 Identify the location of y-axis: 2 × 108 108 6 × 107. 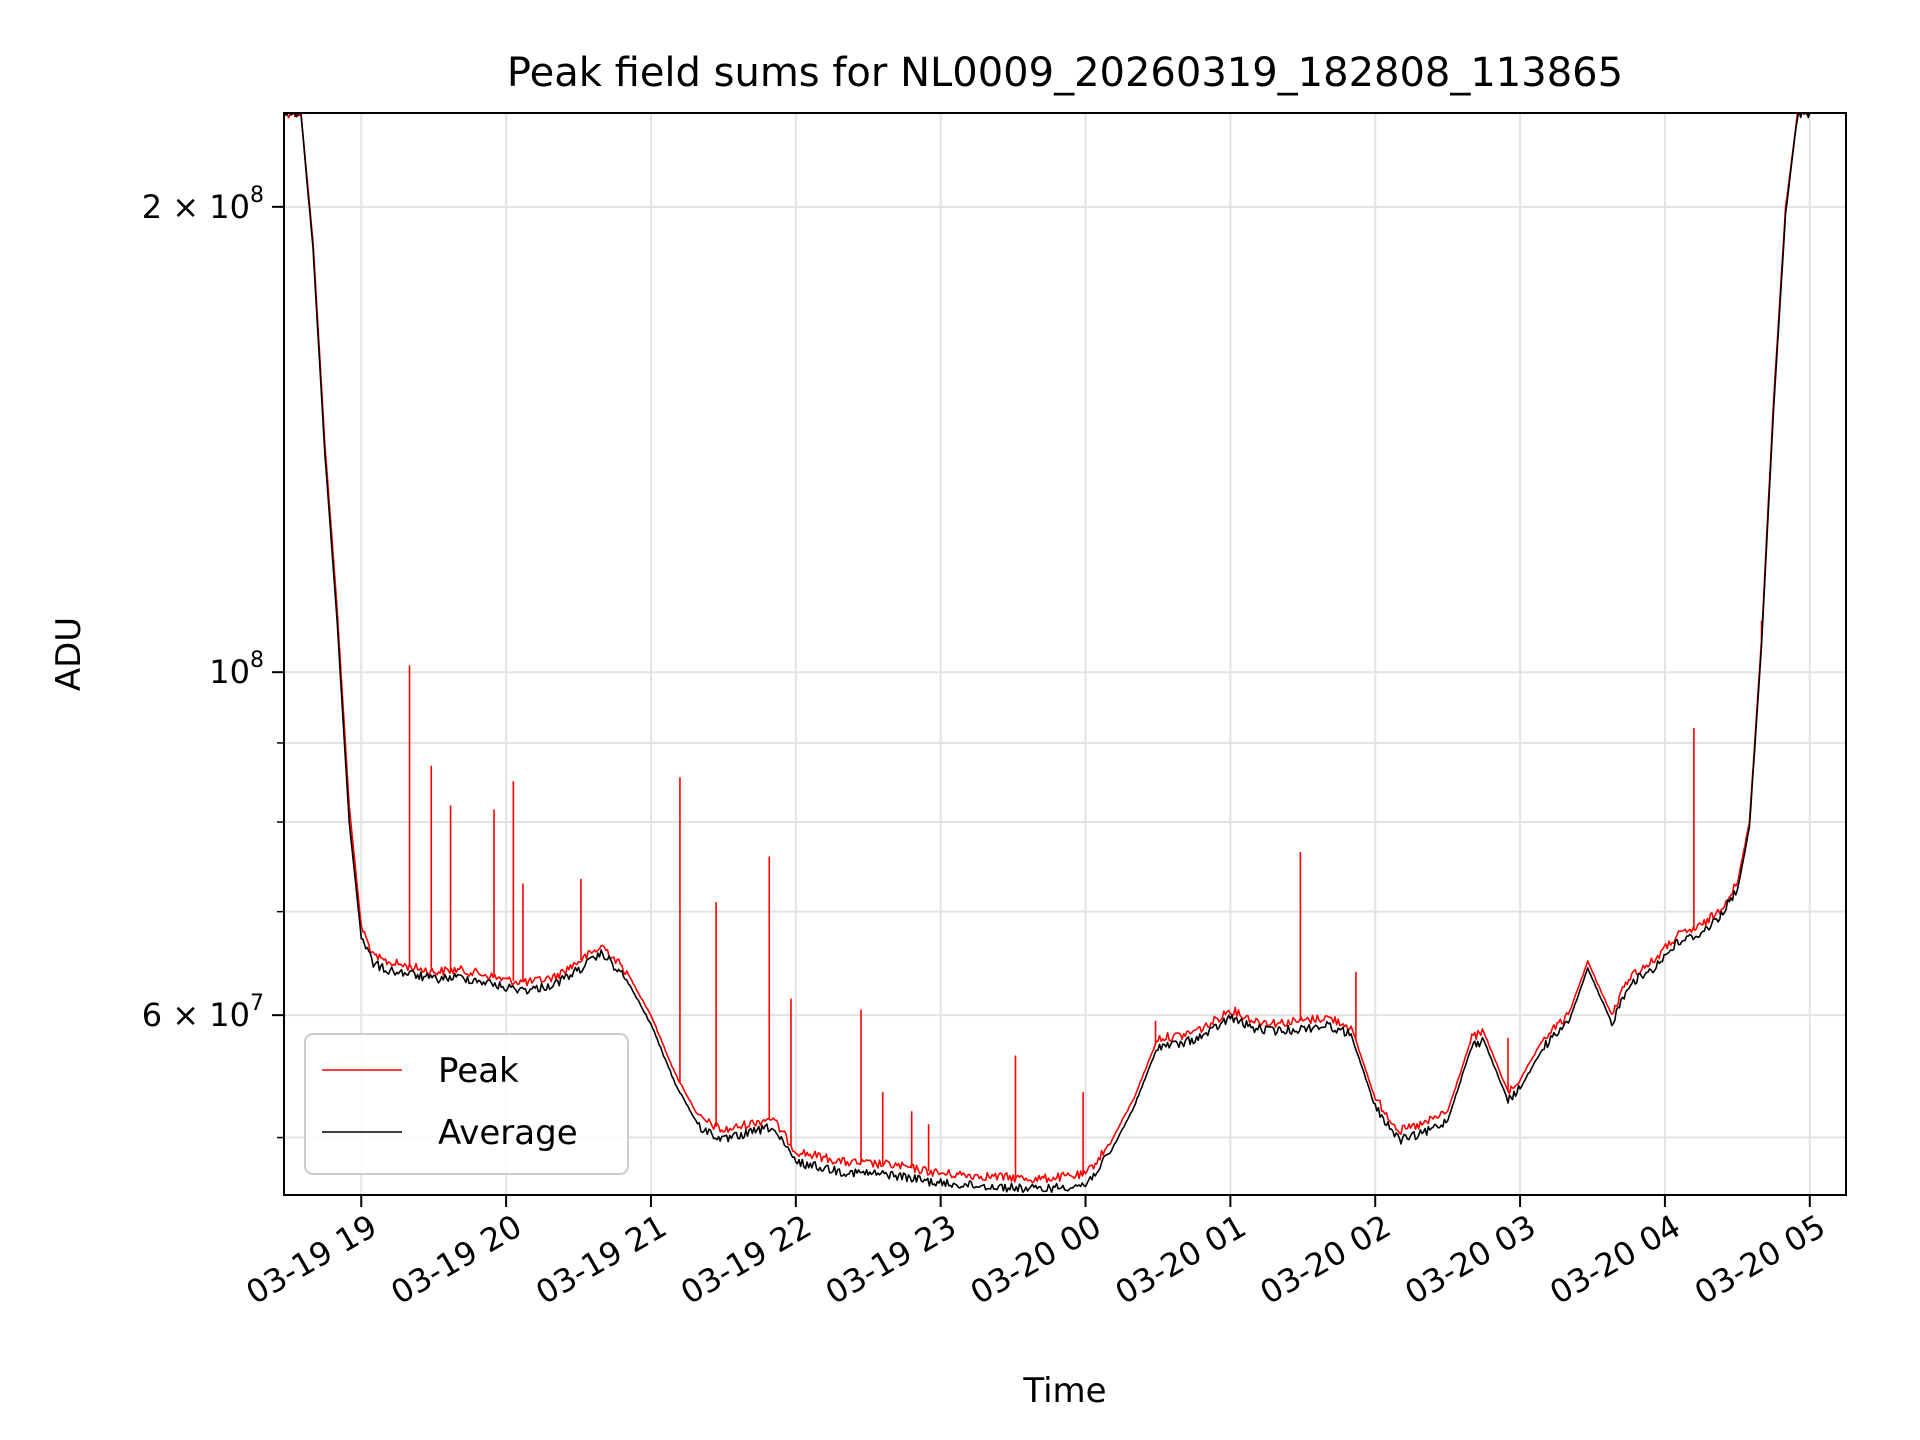
(213, 661).